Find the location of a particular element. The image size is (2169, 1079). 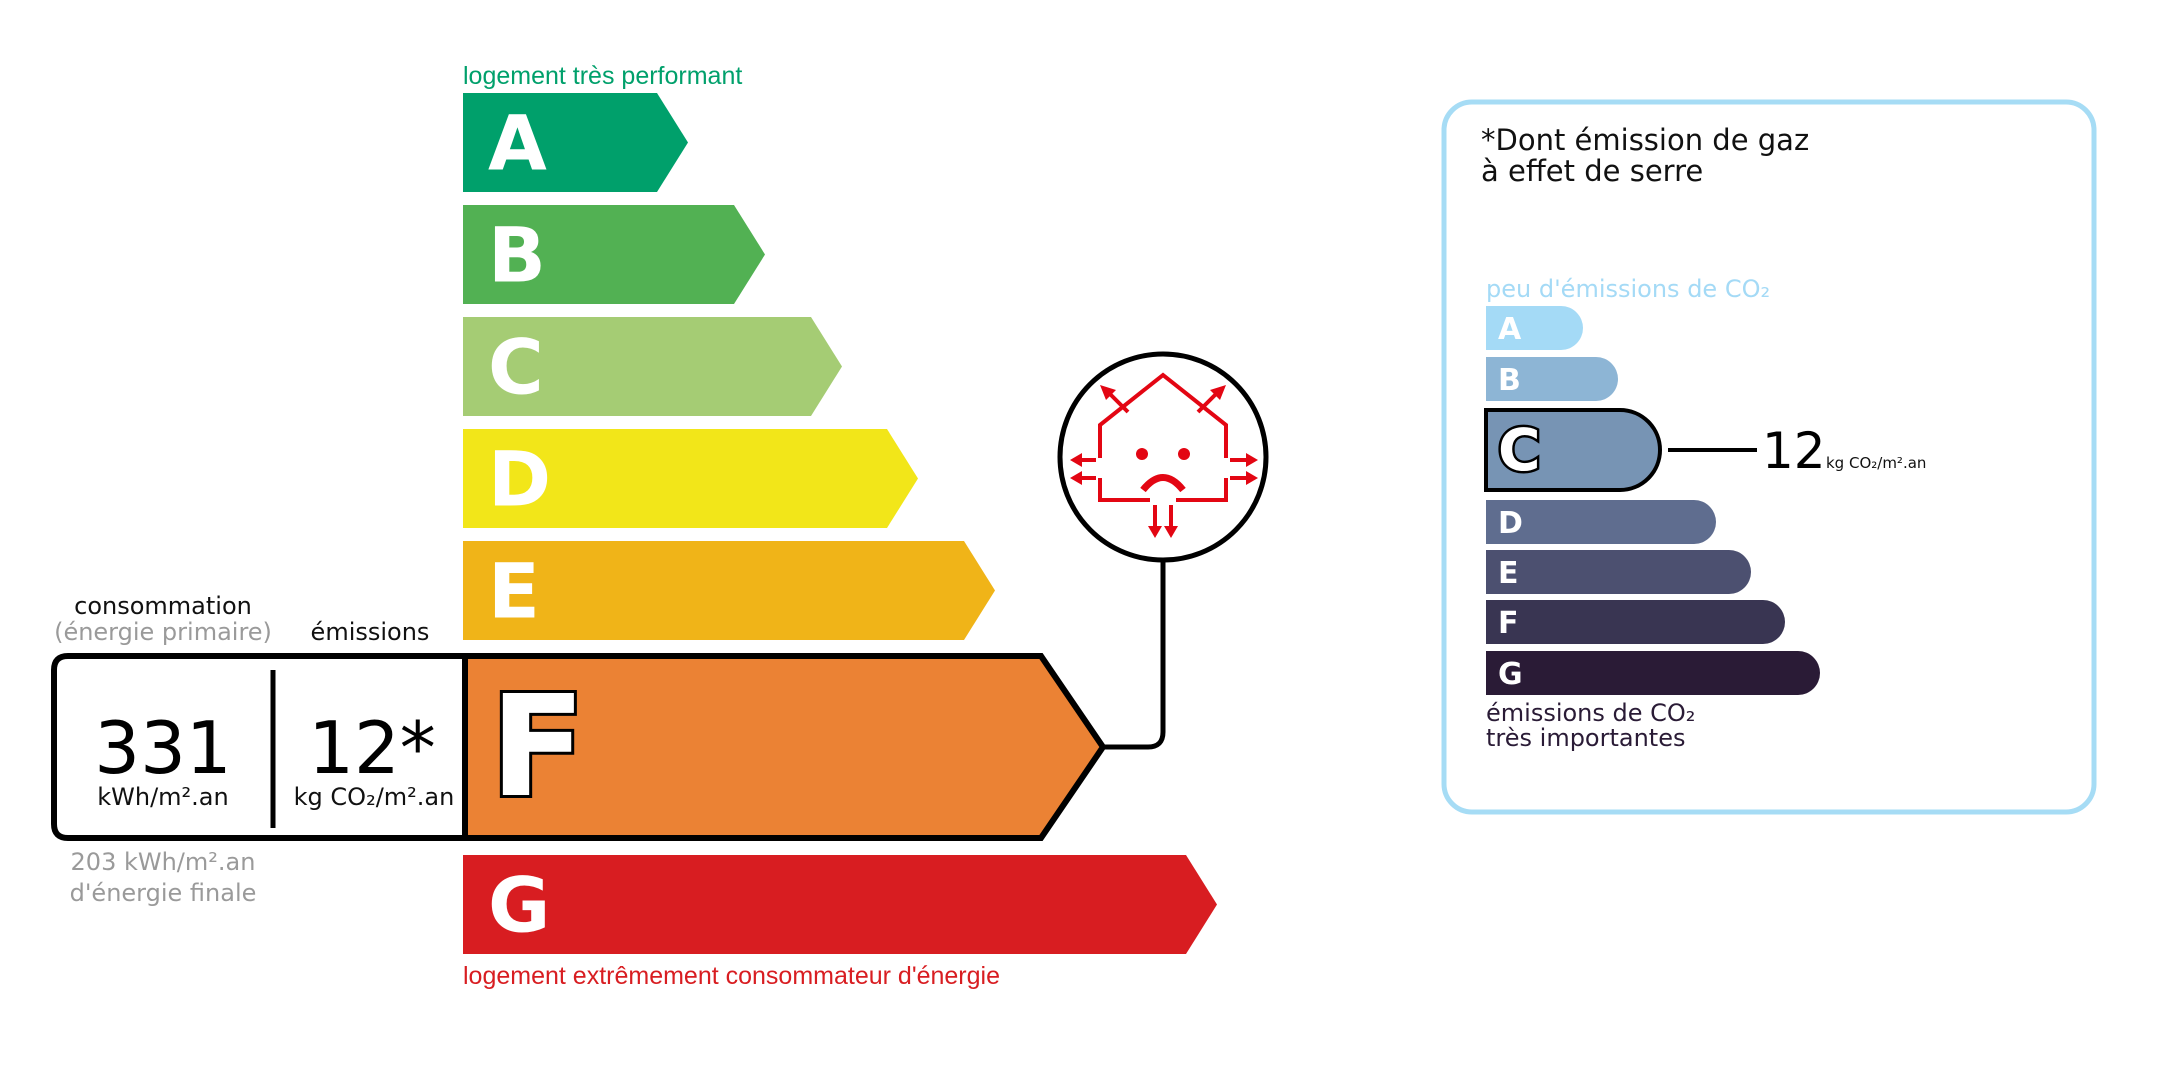

consumption-sublabel: (énergie primaire) is located at coordinates (163, 632).